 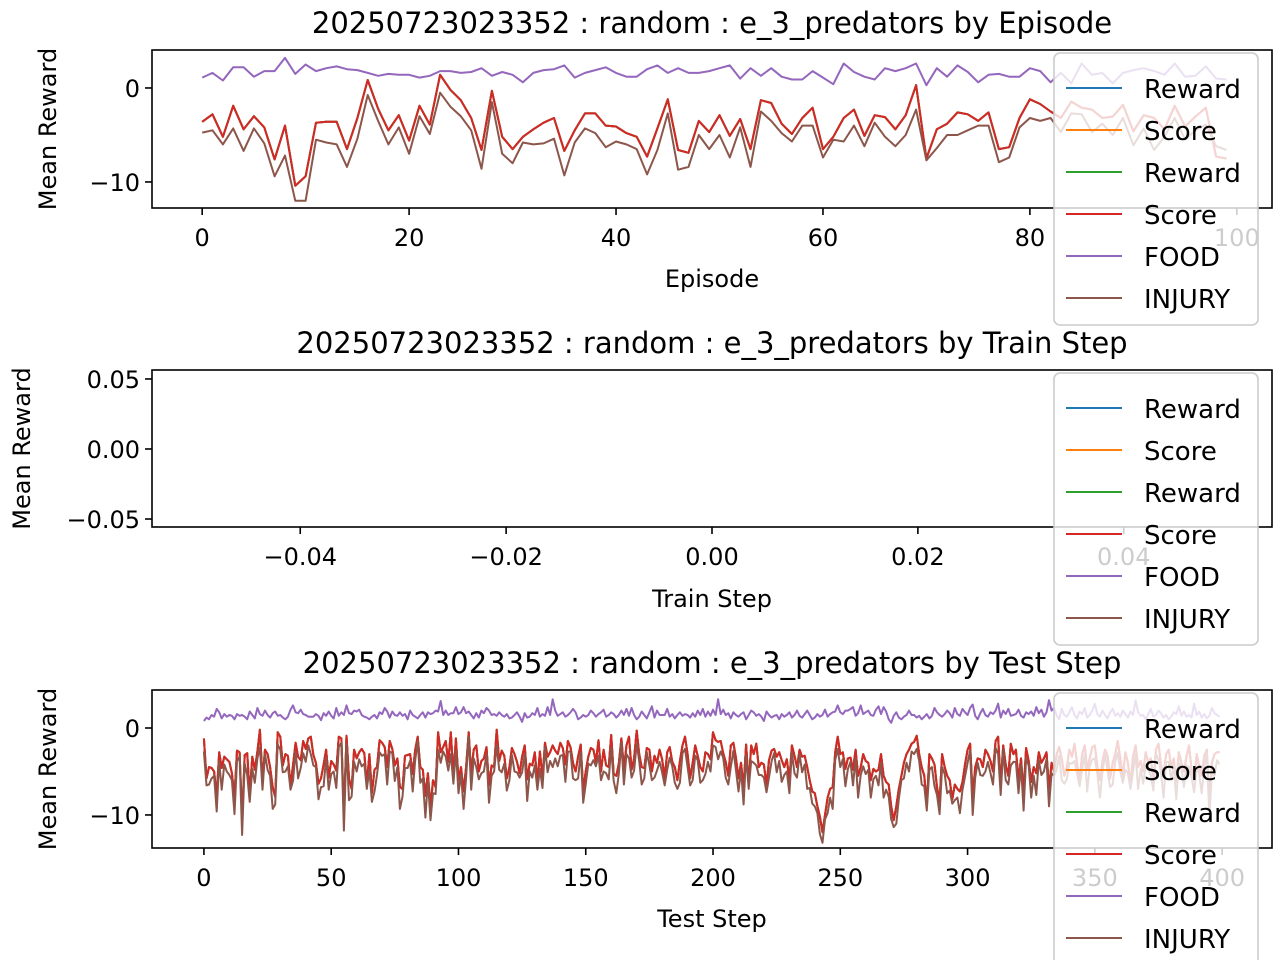 I want to click on x-tick-label: 250, so click(x=840, y=878).